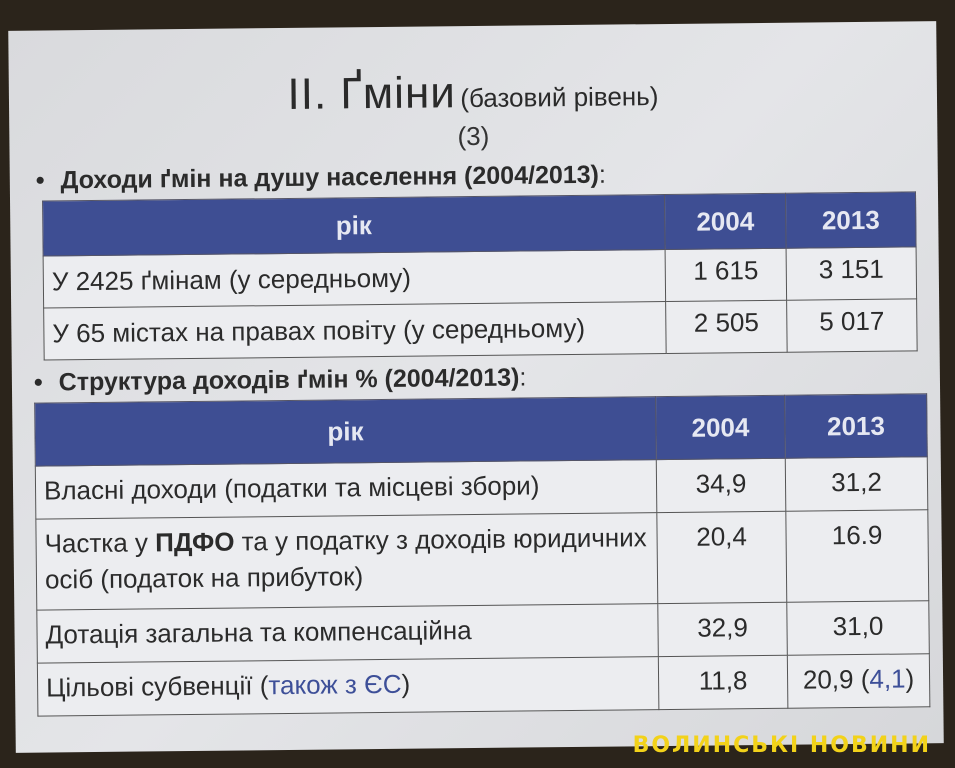  I want to click on label-blue: також з ЄС, so click(335, 684).